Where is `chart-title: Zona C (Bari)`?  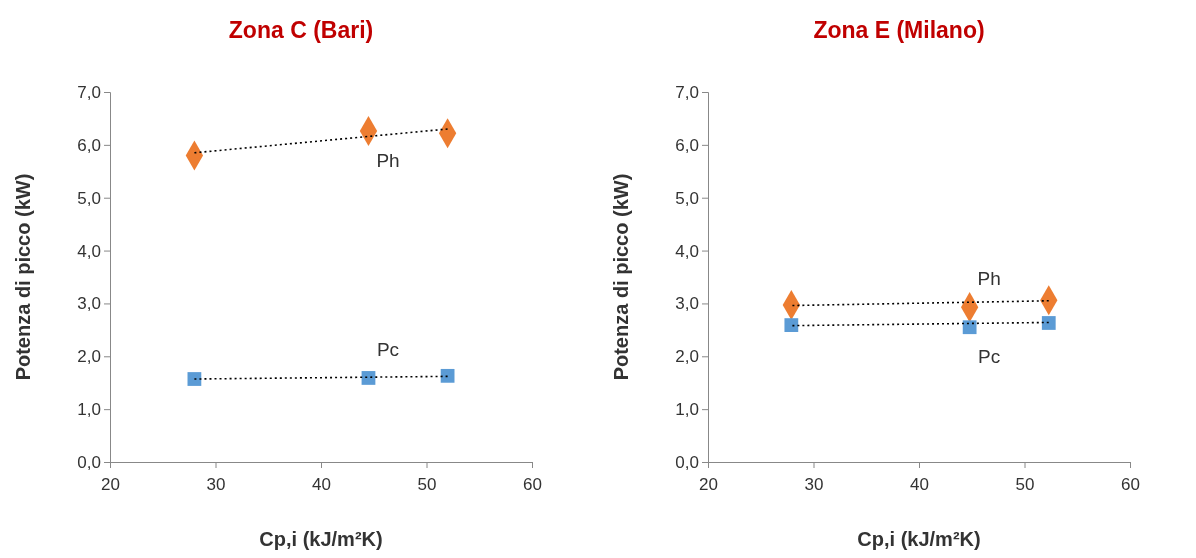 chart-title: Zona C (Bari) is located at coordinates (301, 30).